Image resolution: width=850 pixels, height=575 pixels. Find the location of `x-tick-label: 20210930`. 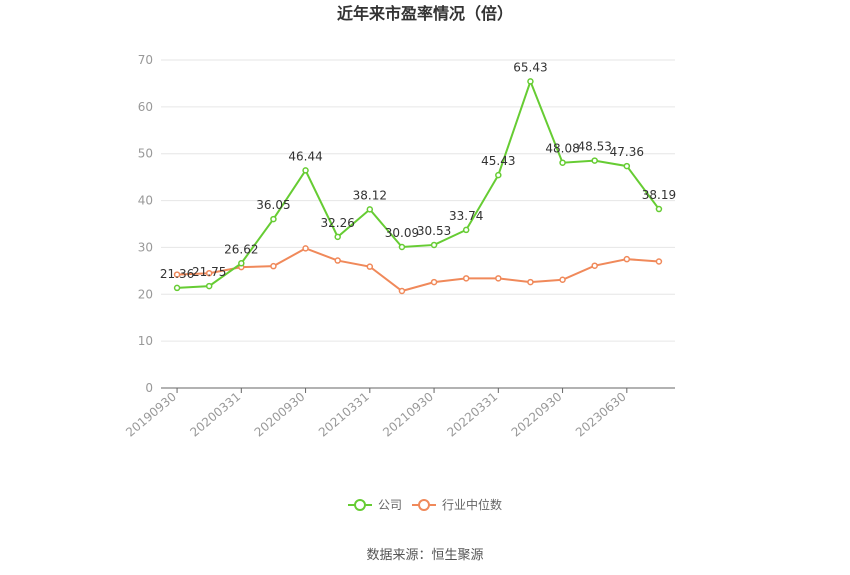

x-tick-label: 20210930 is located at coordinates (408, 415).